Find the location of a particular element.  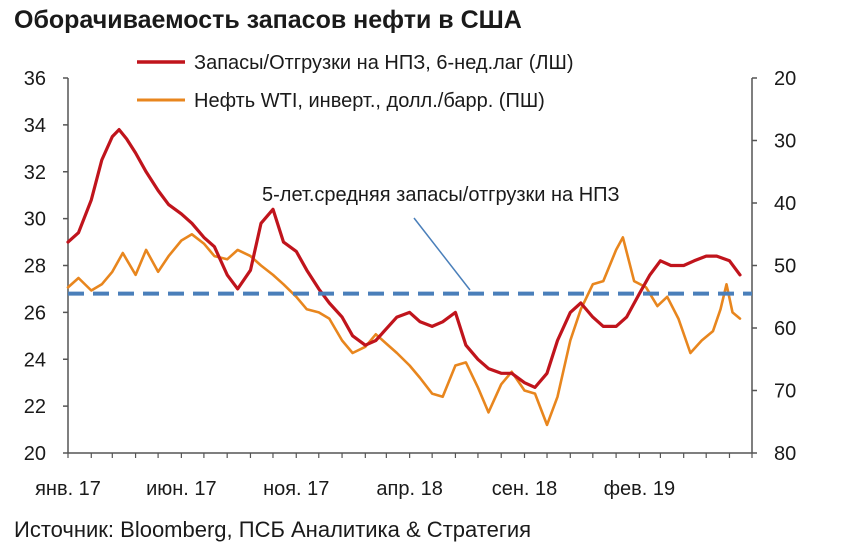

annotation-label: 5-лет.средняя запасы/отгрузки на НПЗ is located at coordinates (441, 195).